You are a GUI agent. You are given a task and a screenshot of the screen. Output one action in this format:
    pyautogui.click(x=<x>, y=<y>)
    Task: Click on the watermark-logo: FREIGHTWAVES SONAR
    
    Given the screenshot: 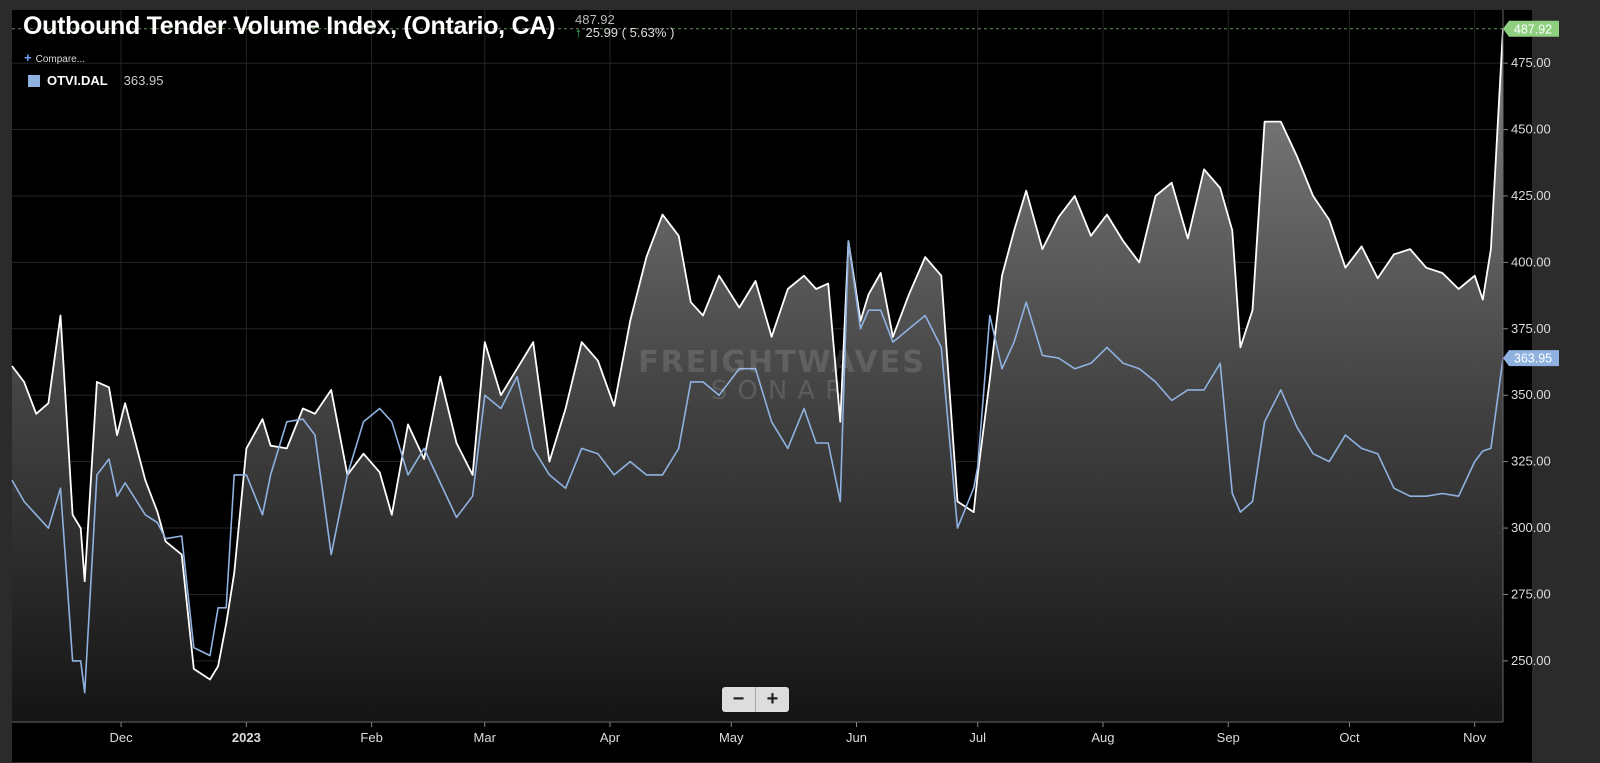 What is the action you would take?
    pyautogui.click(x=782, y=375)
    